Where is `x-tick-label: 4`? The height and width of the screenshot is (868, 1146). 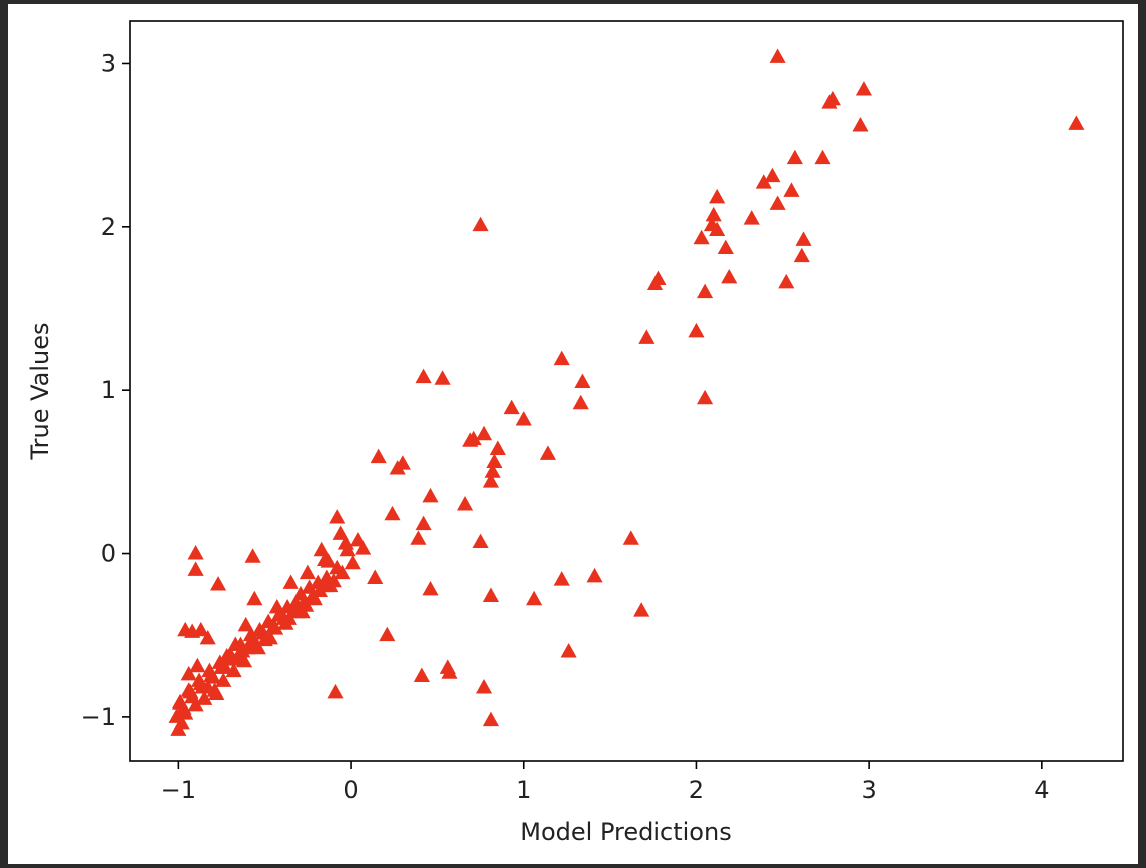 x-tick-label: 4 is located at coordinates (1041, 790).